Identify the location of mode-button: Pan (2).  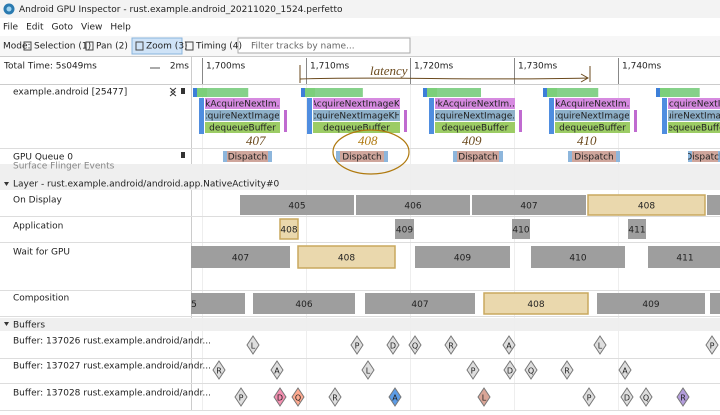
(112, 47).